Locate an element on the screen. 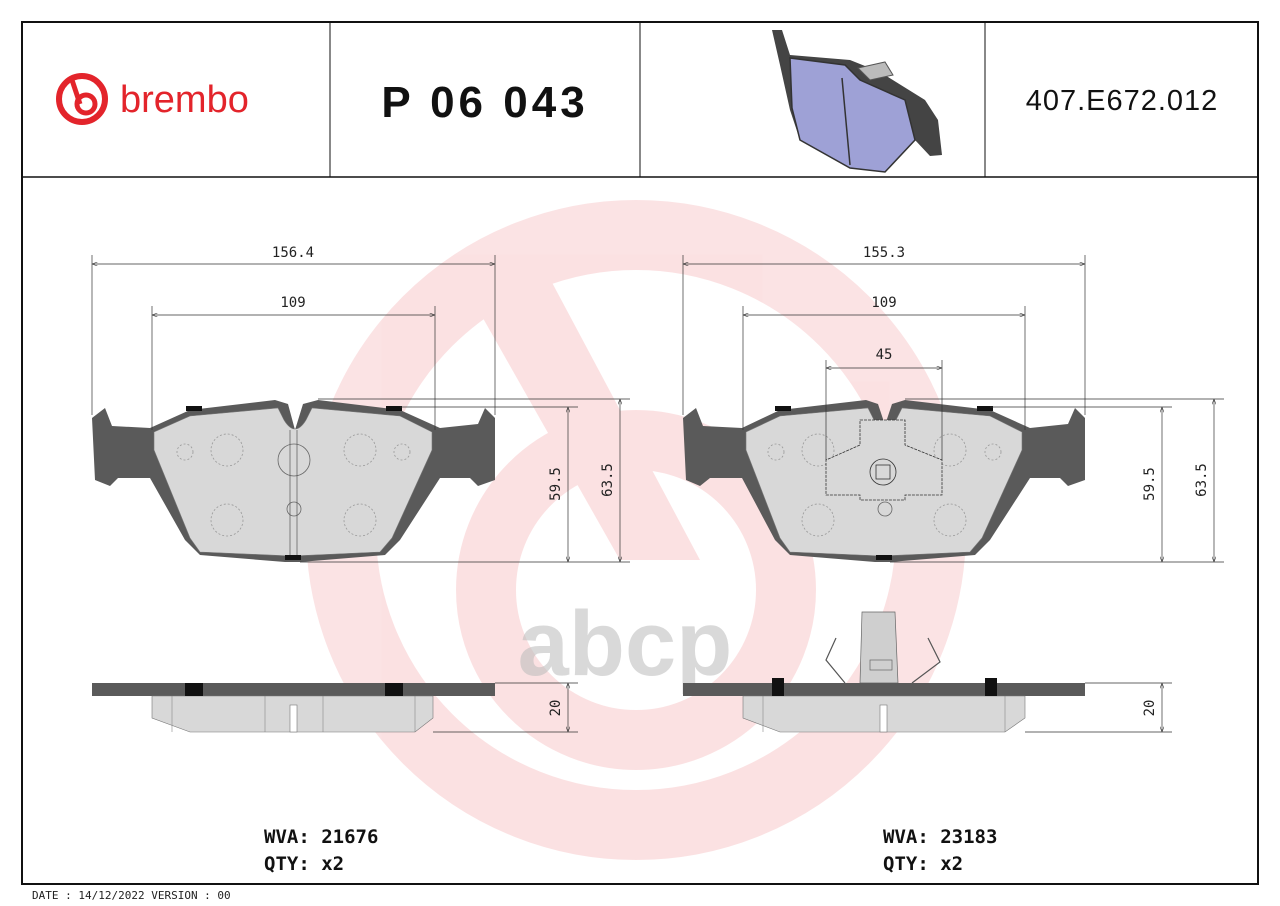 The width and height of the screenshot is (1280, 906). left-pad-side-view is located at coordinates (293, 708).